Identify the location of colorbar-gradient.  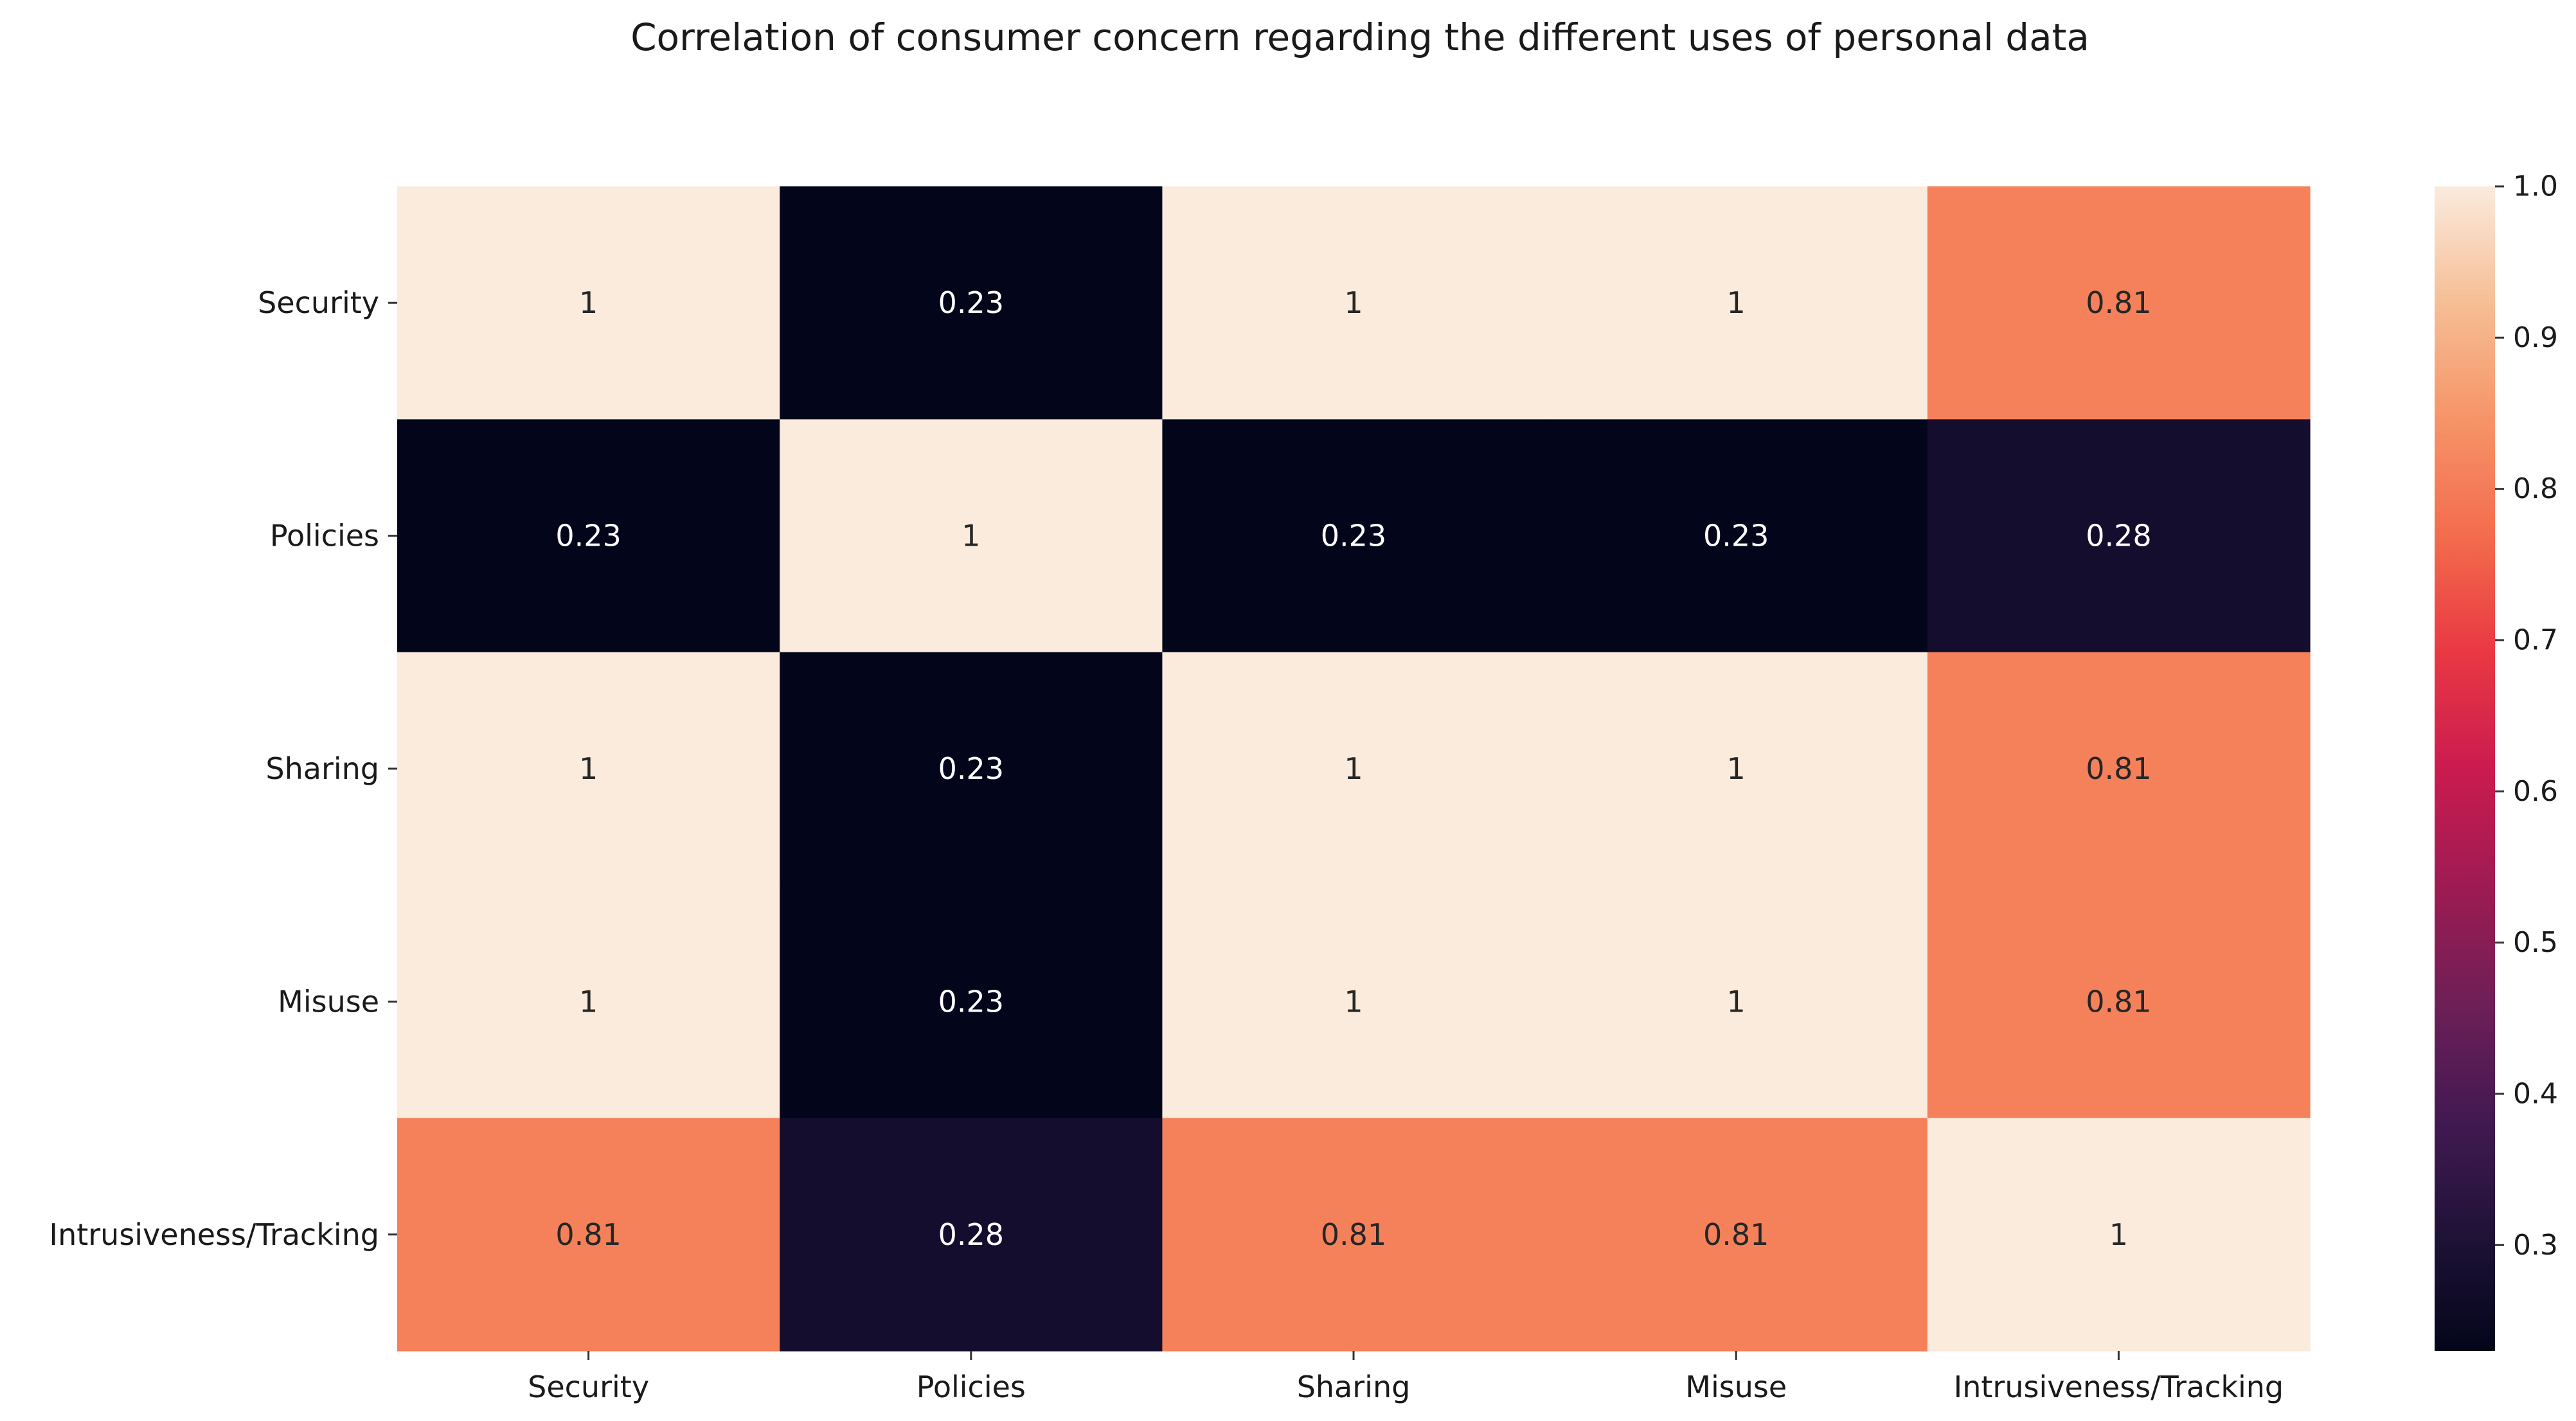
(2465, 768).